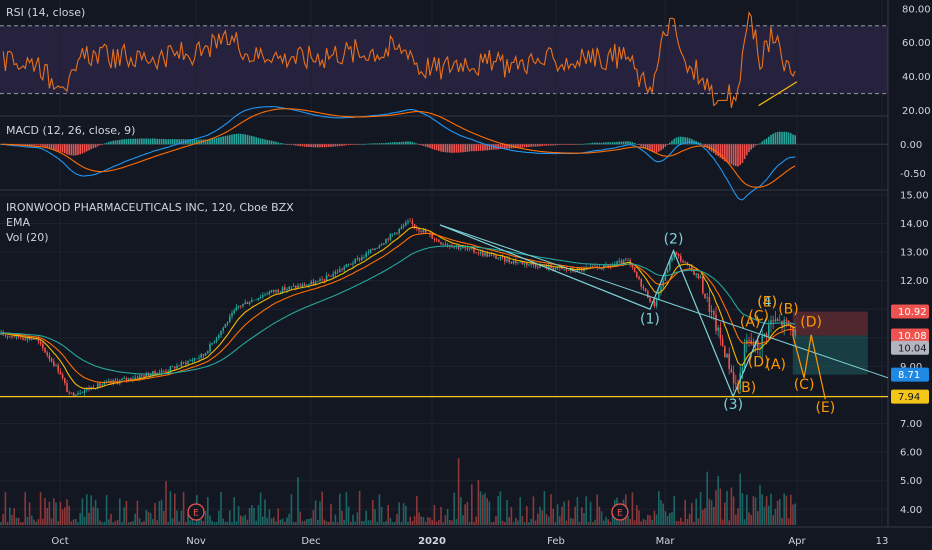 The width and height of the screenshot is (932, 550). Describe the element at coordinates (674, 239) in the screenshot. I see `wave-label-cyan: (2)` at that location.